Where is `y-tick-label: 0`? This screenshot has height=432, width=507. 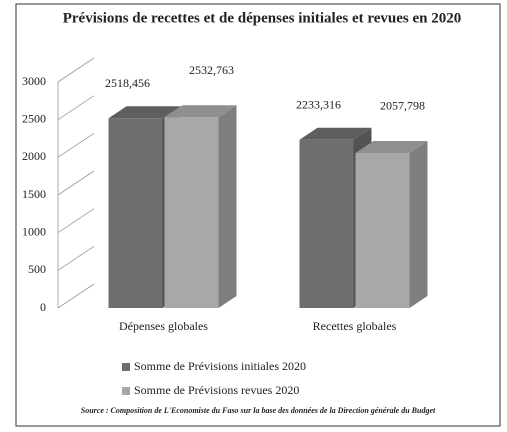 y-tick-label: 0 is located at coordinates (43, 307).